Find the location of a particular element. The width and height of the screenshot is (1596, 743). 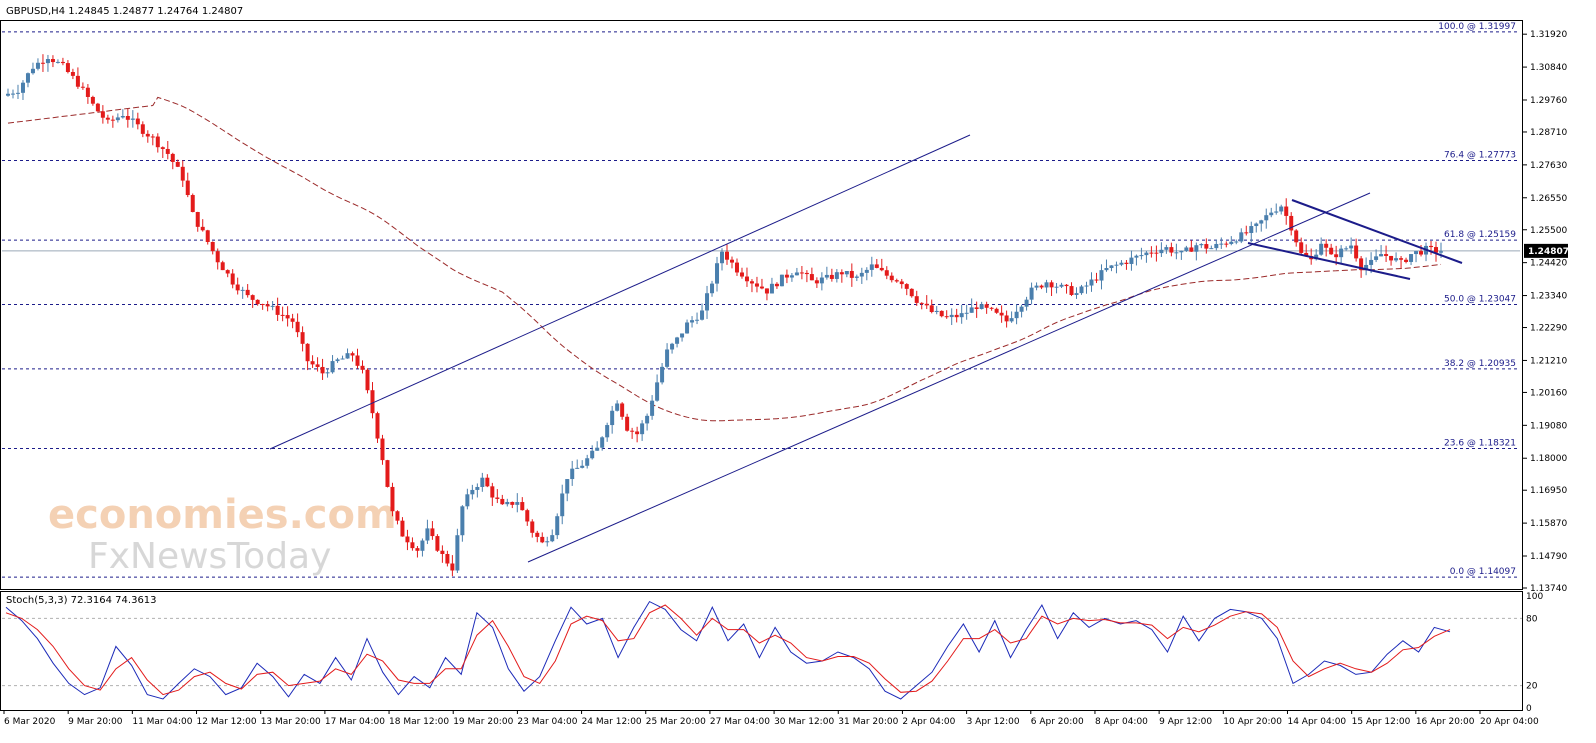

fib-label-6: 0.0 @ 1.14097 is located at coordinates (1483, 572).